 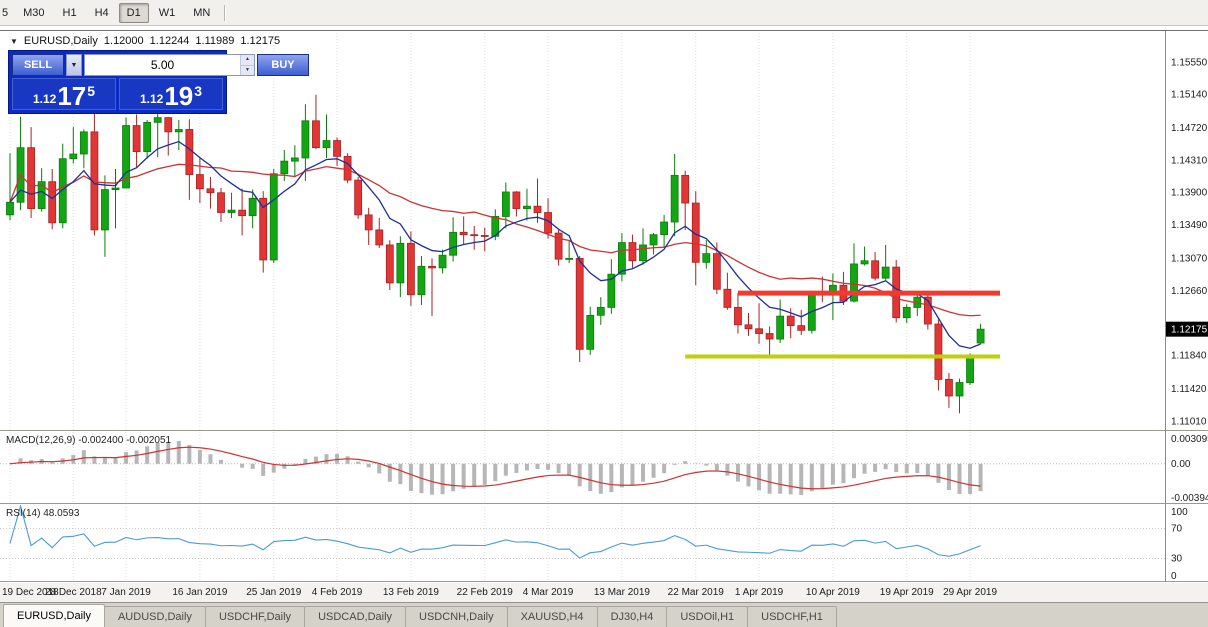 What do you see at coordinates (548, 592) in the screenshot?
I see `svg-text: 4 Mar 2019` at bounding box center [548, 592].